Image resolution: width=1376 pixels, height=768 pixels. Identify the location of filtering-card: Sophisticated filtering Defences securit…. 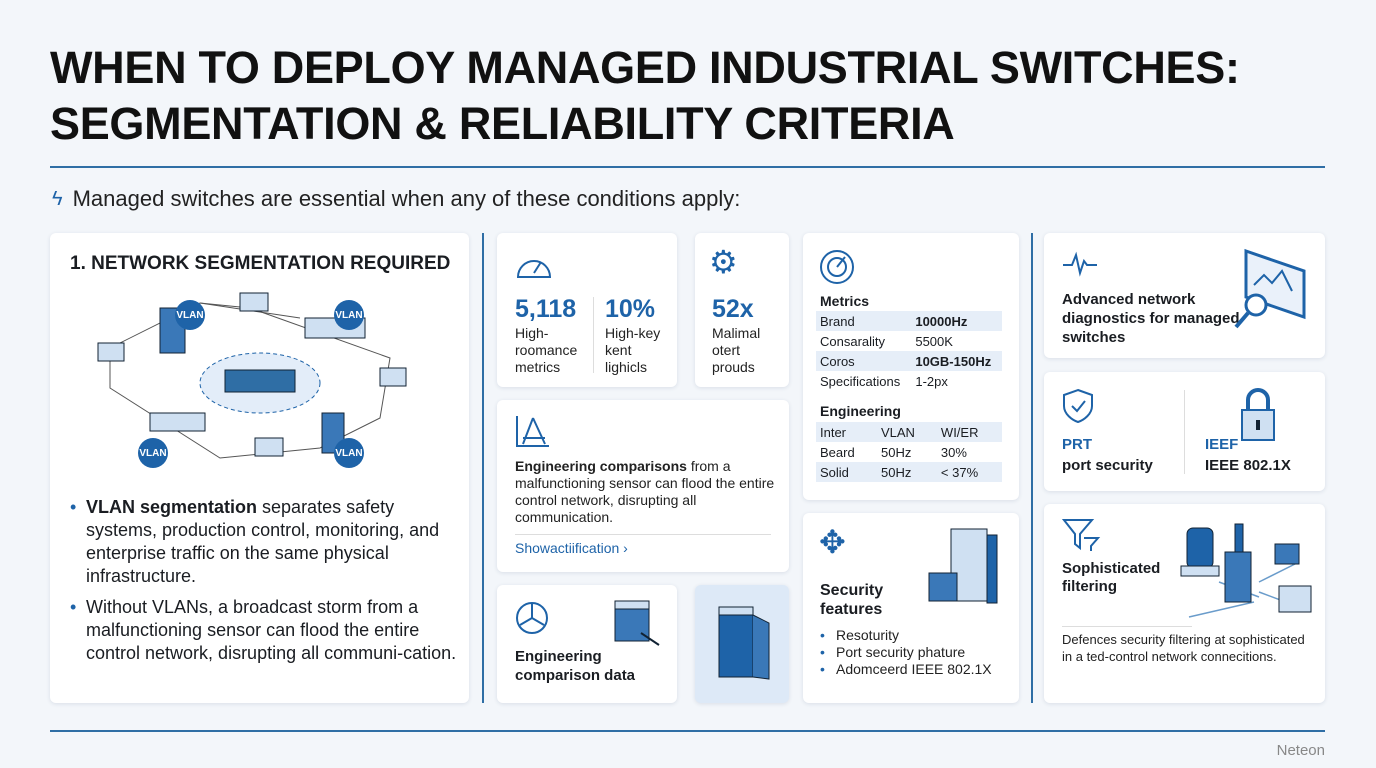
(1184, 603).